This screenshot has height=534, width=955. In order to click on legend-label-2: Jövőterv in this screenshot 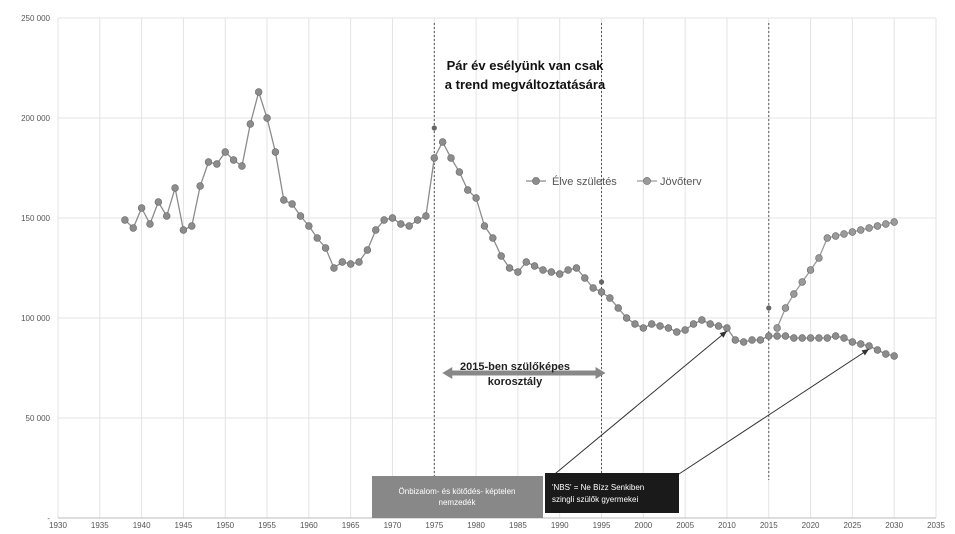, I will do `click(681, 182)`.